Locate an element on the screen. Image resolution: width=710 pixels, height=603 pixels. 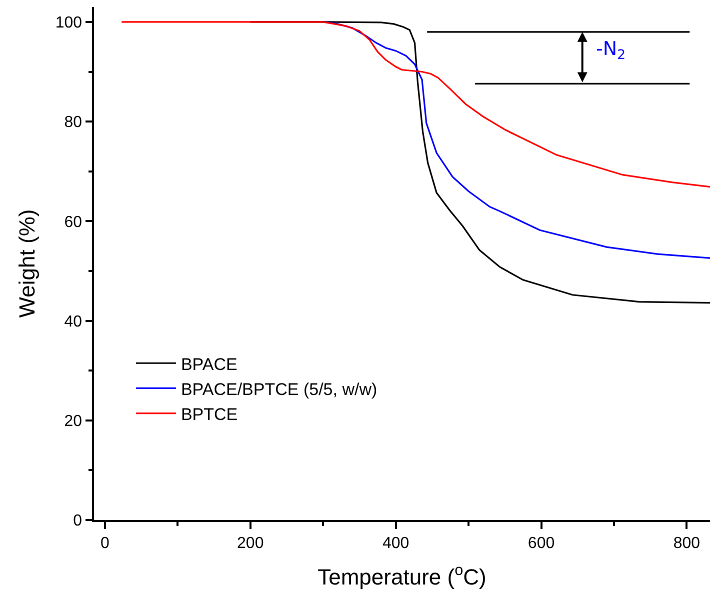
y-axis-title: Weight (%) is located at coordinates (27, 263).